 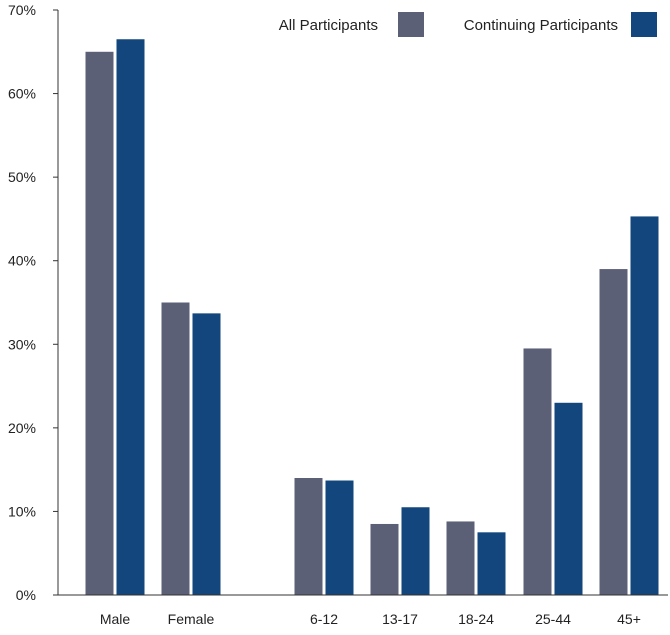 I want to click on bar-continuing-45+, so click(x=644, y=405).